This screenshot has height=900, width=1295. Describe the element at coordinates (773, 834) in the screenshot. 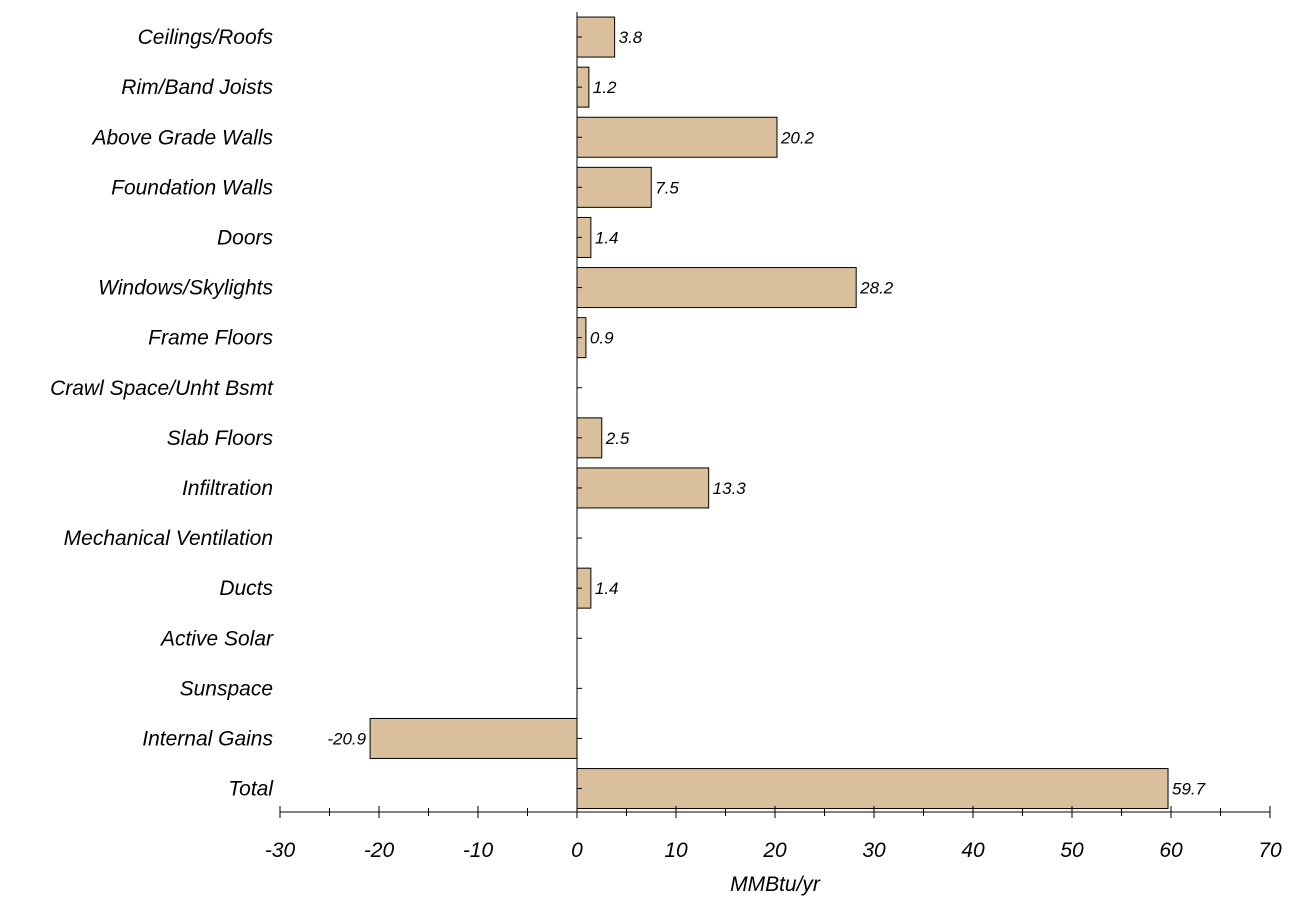

I see `x-axis: -30 -20 -10 0 10 20 30 40 50 60 70` at that location.